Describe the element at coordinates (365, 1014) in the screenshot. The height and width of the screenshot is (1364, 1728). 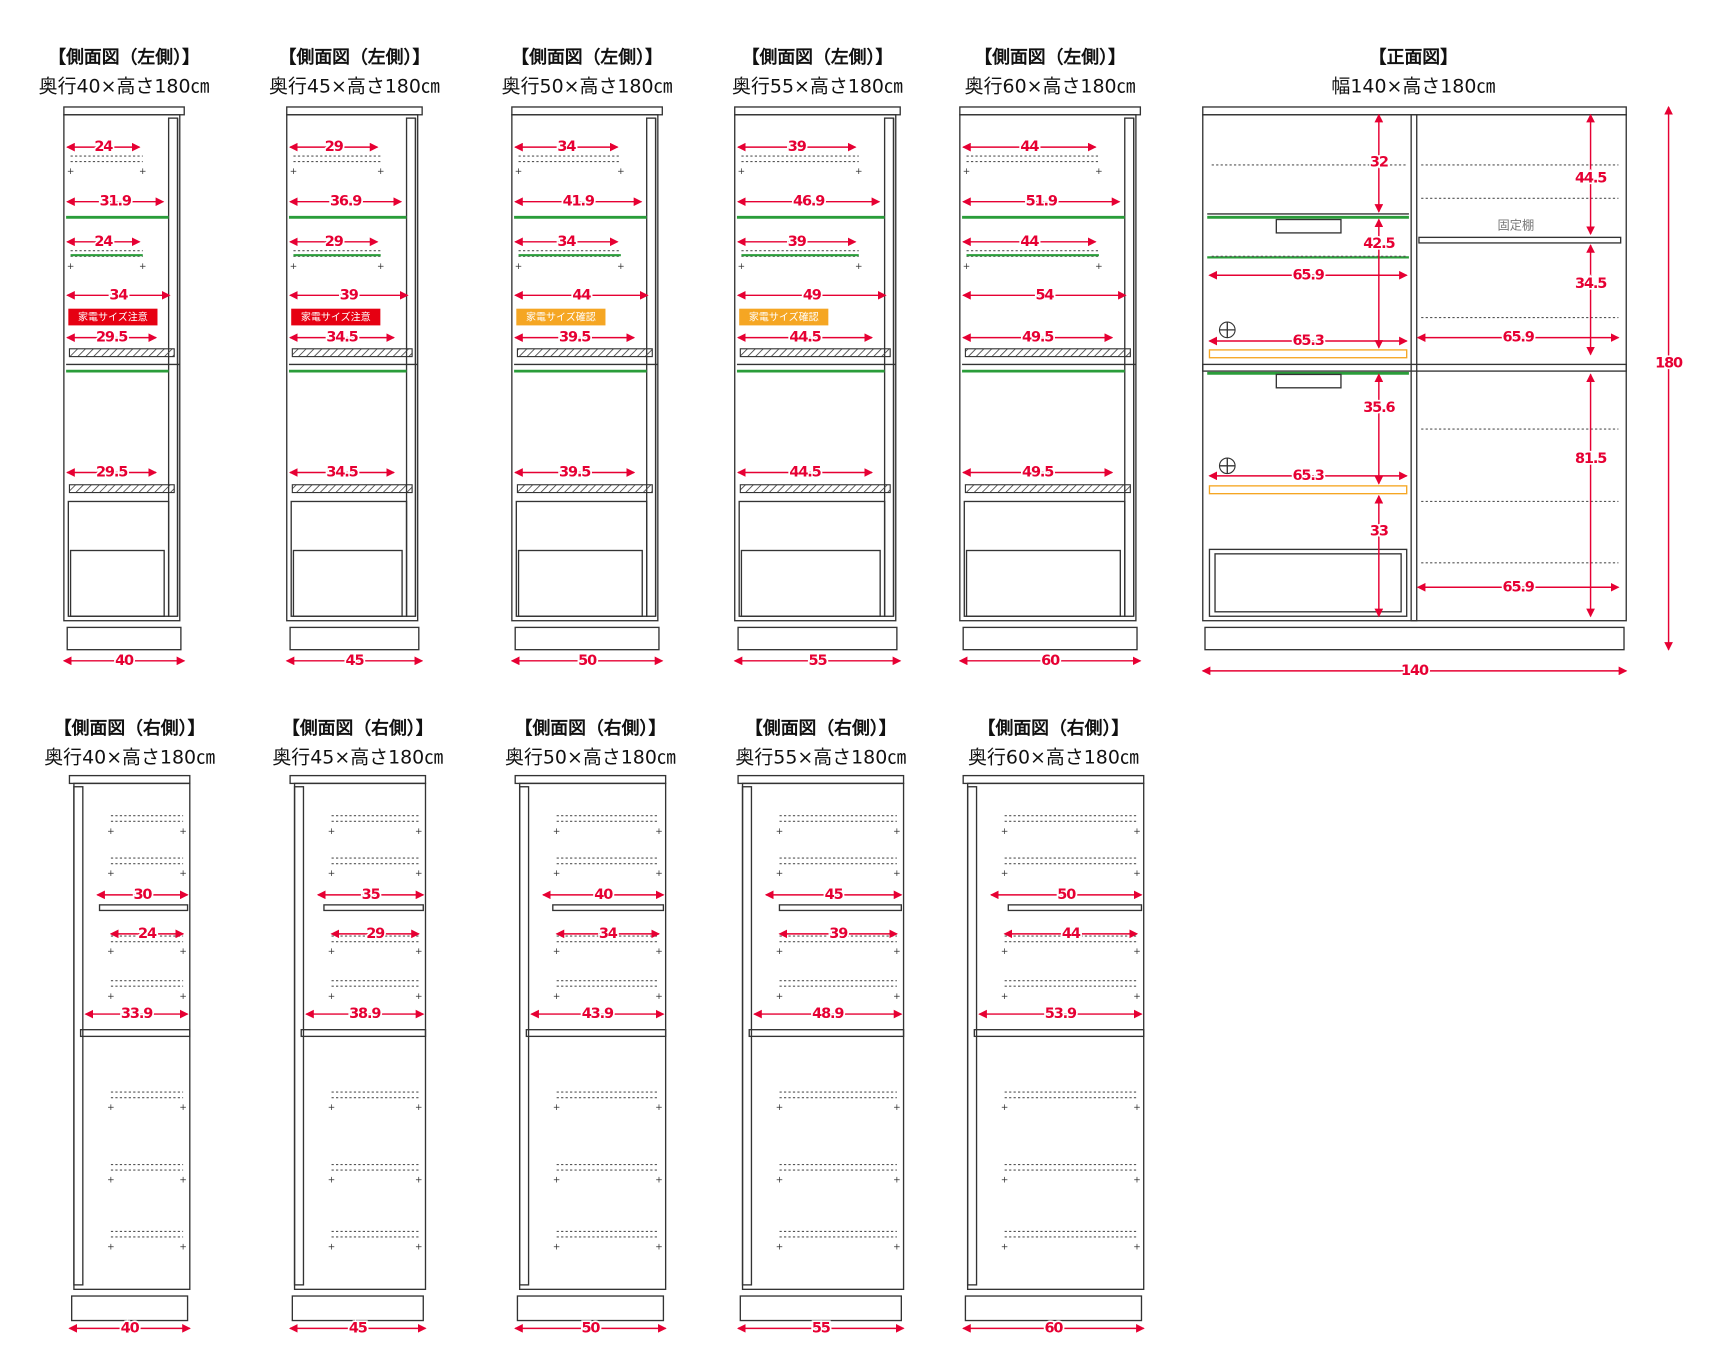
I see `dimension-label: 38.9` at that location.